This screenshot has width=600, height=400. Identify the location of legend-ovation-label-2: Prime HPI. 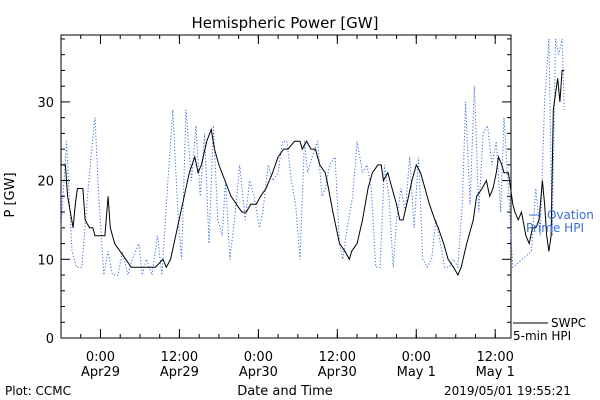
(555, 228).